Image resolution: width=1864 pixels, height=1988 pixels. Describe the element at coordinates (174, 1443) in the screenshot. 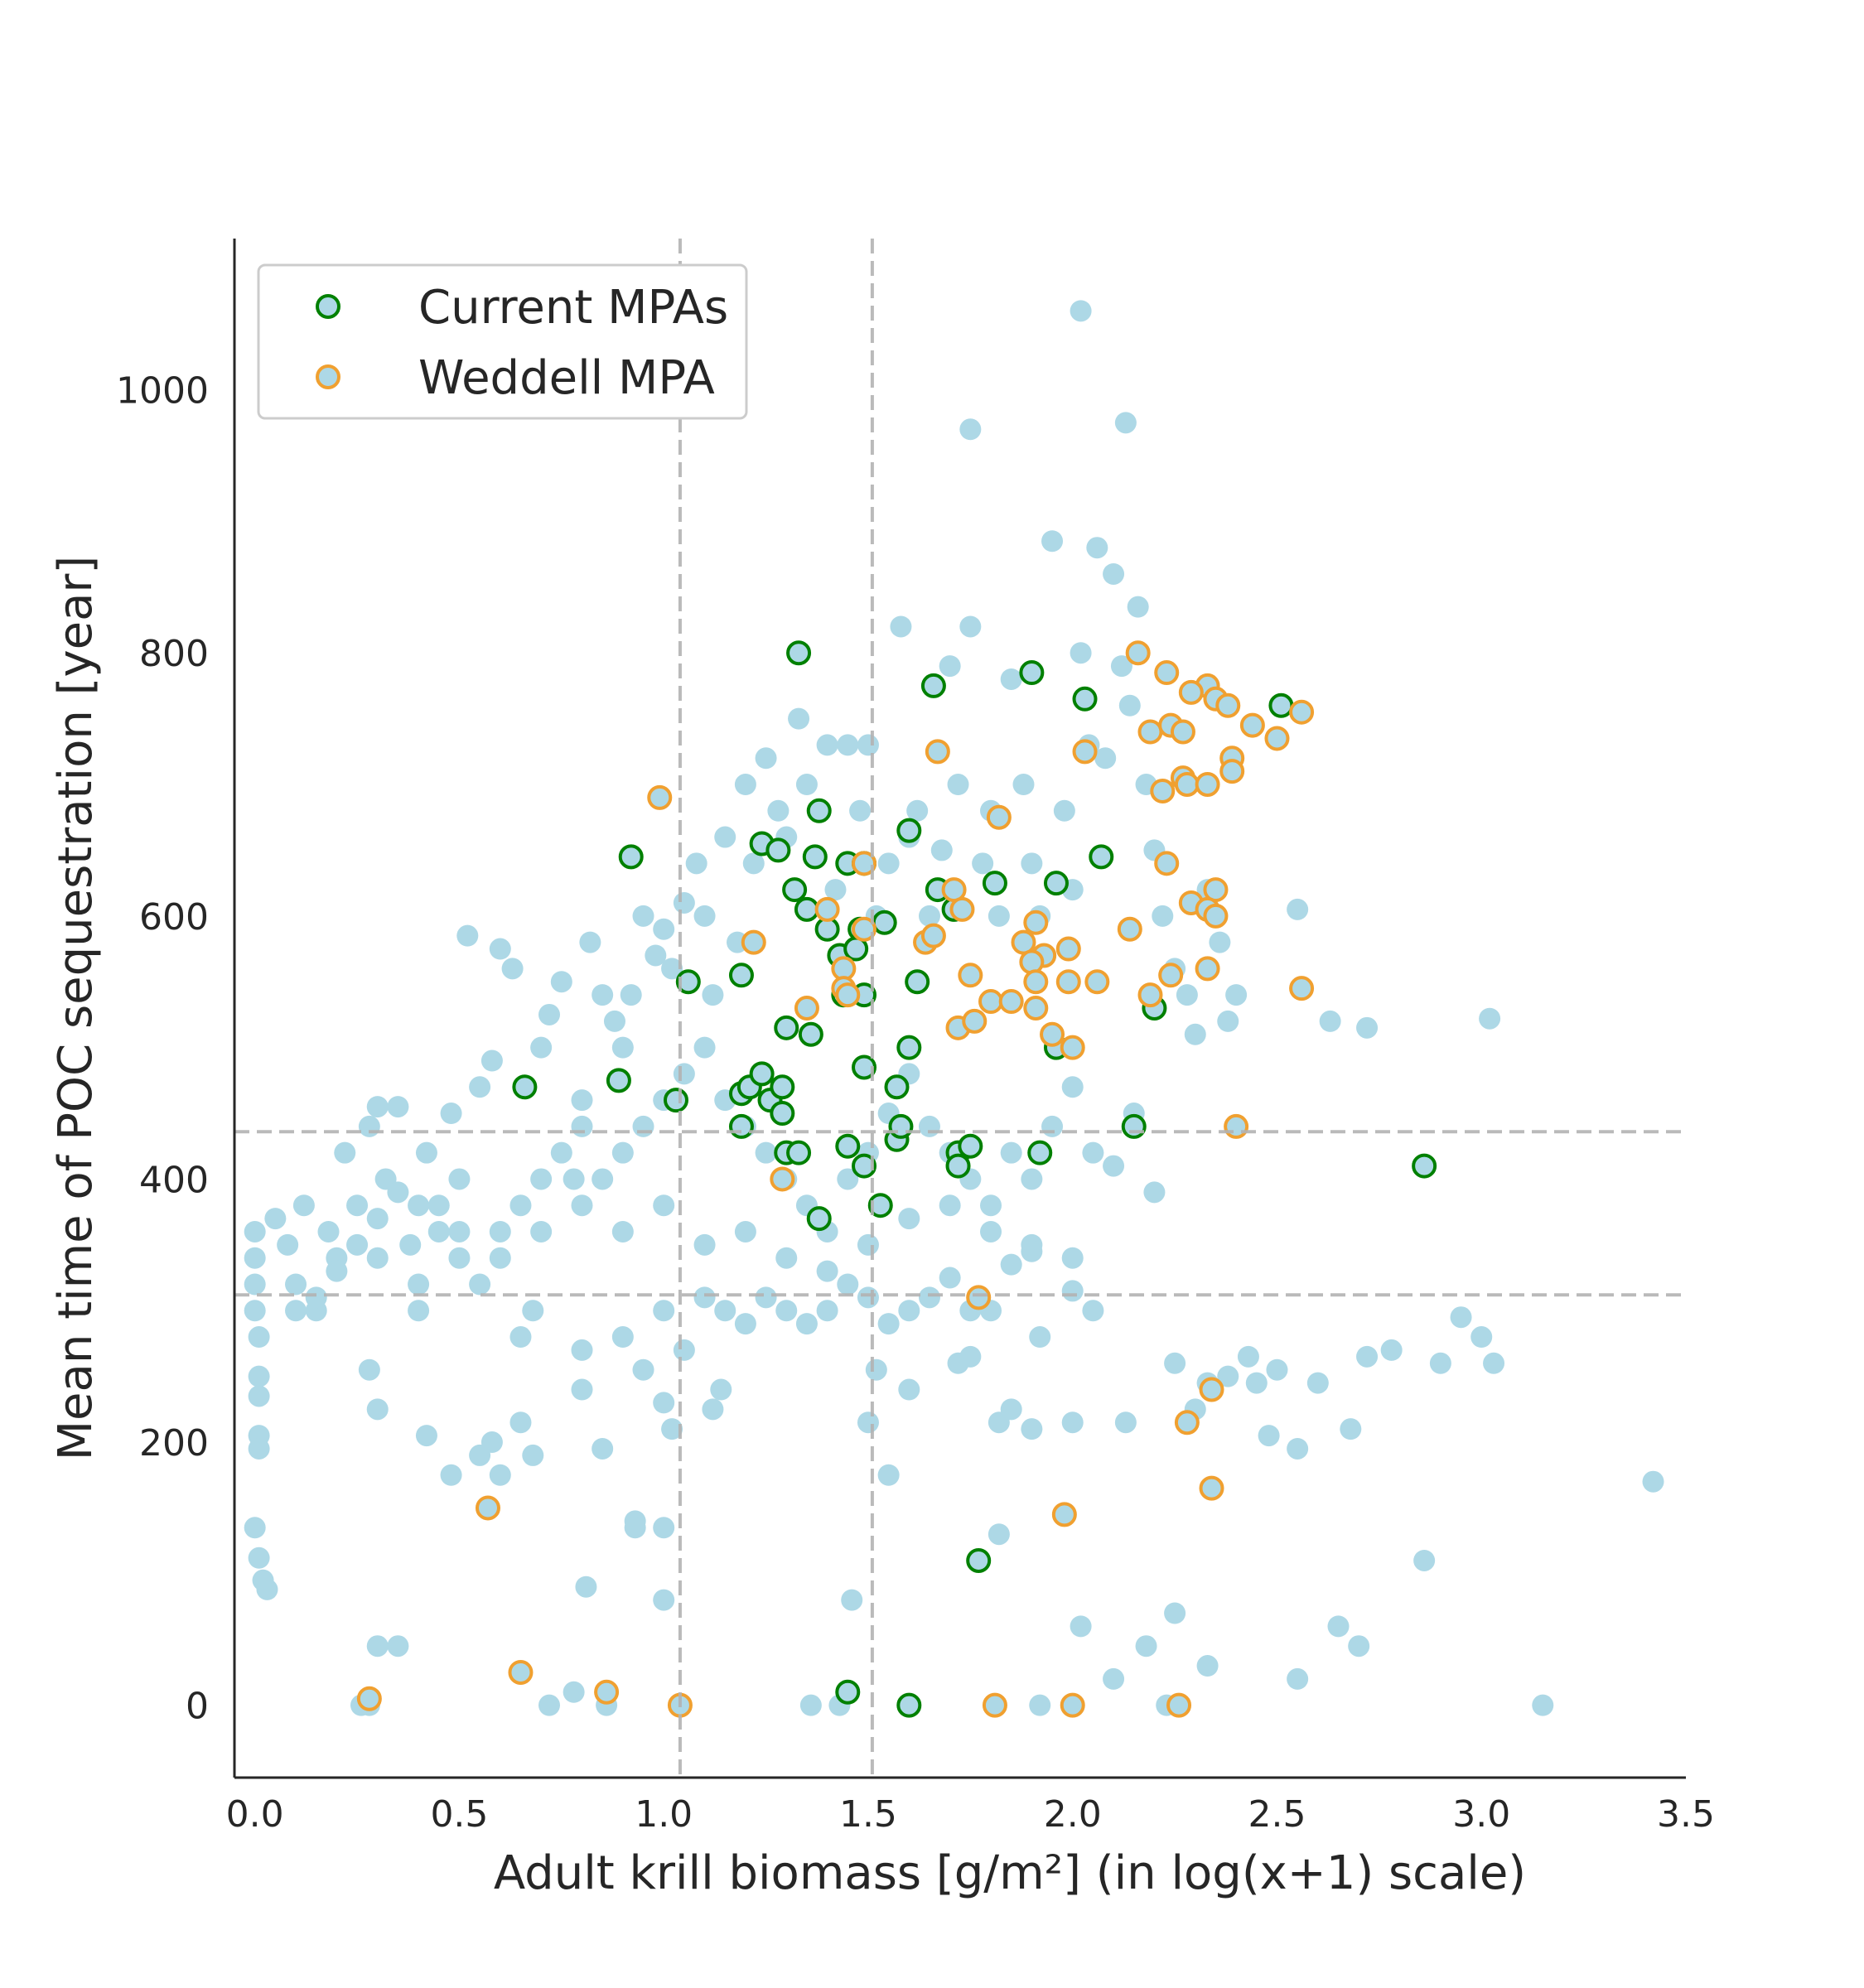

I see `y-tick-label: 200` at that location.